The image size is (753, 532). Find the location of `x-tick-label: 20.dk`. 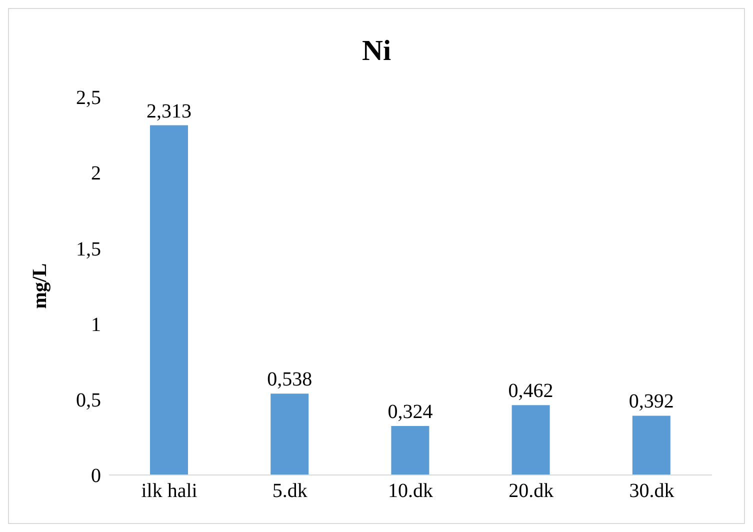

x-tick-label: 20.dk is located at coordinates (531, 491).